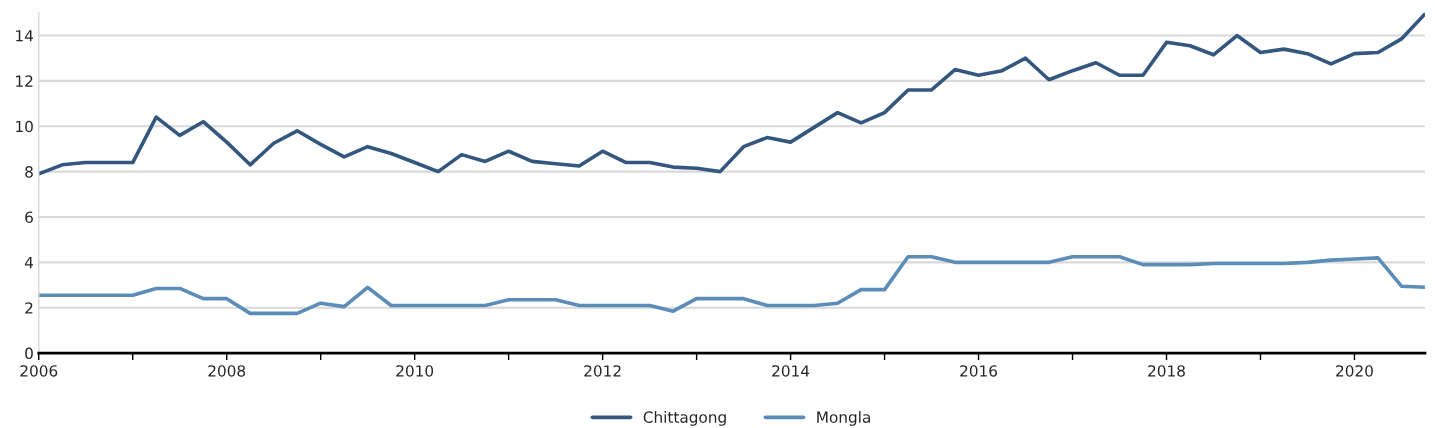  I want to click on y-tick-label: 8, so click(29, 172).